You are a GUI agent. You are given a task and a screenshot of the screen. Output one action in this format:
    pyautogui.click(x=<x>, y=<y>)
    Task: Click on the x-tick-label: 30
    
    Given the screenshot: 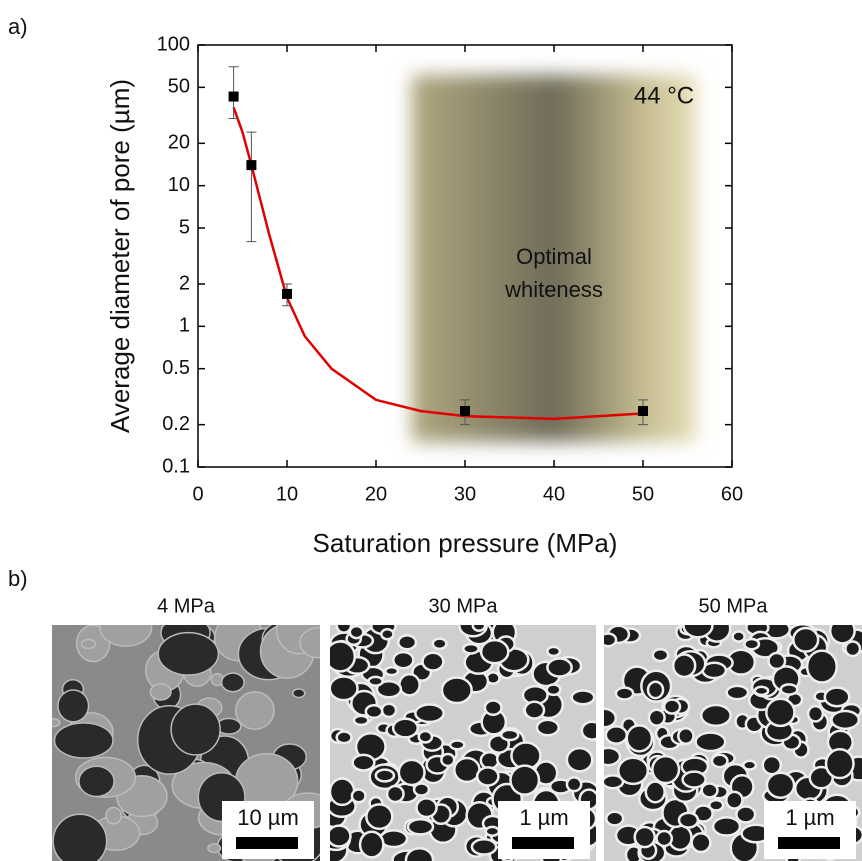 What is the action you would take?
    pyautogui.click(x=465, y=494)
    